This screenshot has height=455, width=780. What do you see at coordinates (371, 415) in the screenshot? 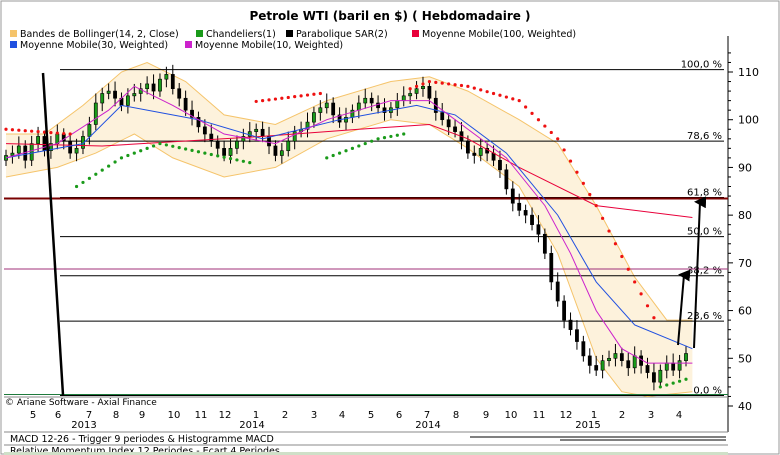
I see `x-month-label: 5` at bounding box center [371, 415].